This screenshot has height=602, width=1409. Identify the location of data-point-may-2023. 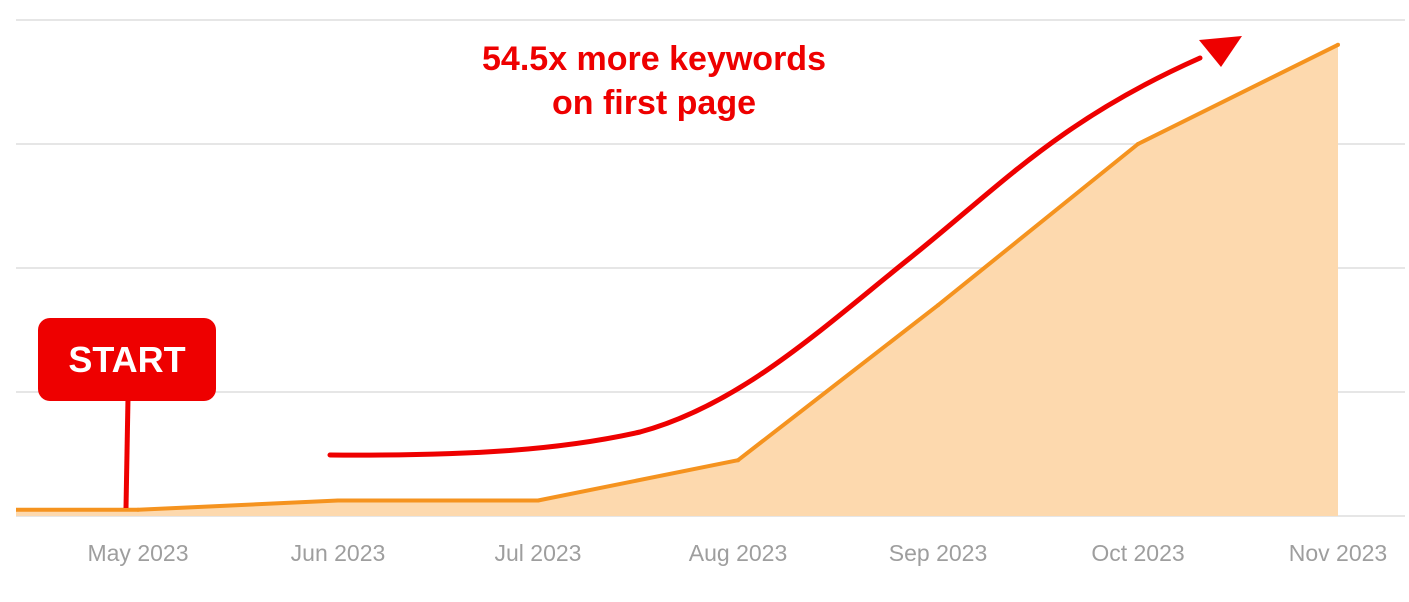
(138, 509).